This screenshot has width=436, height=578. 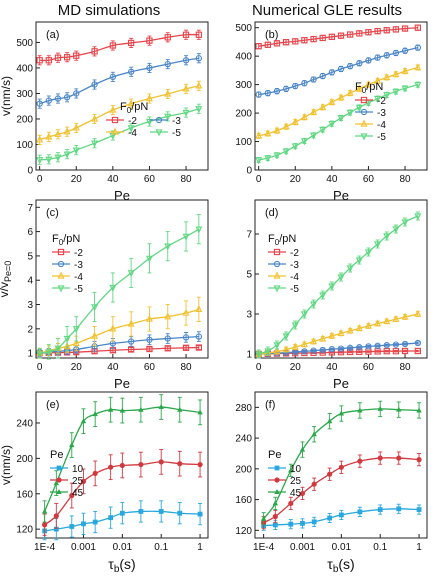 What do you see at coordinates (296, 481) in the screenshot?
I see `legend-label: 25` at bounding box center [296, 481].